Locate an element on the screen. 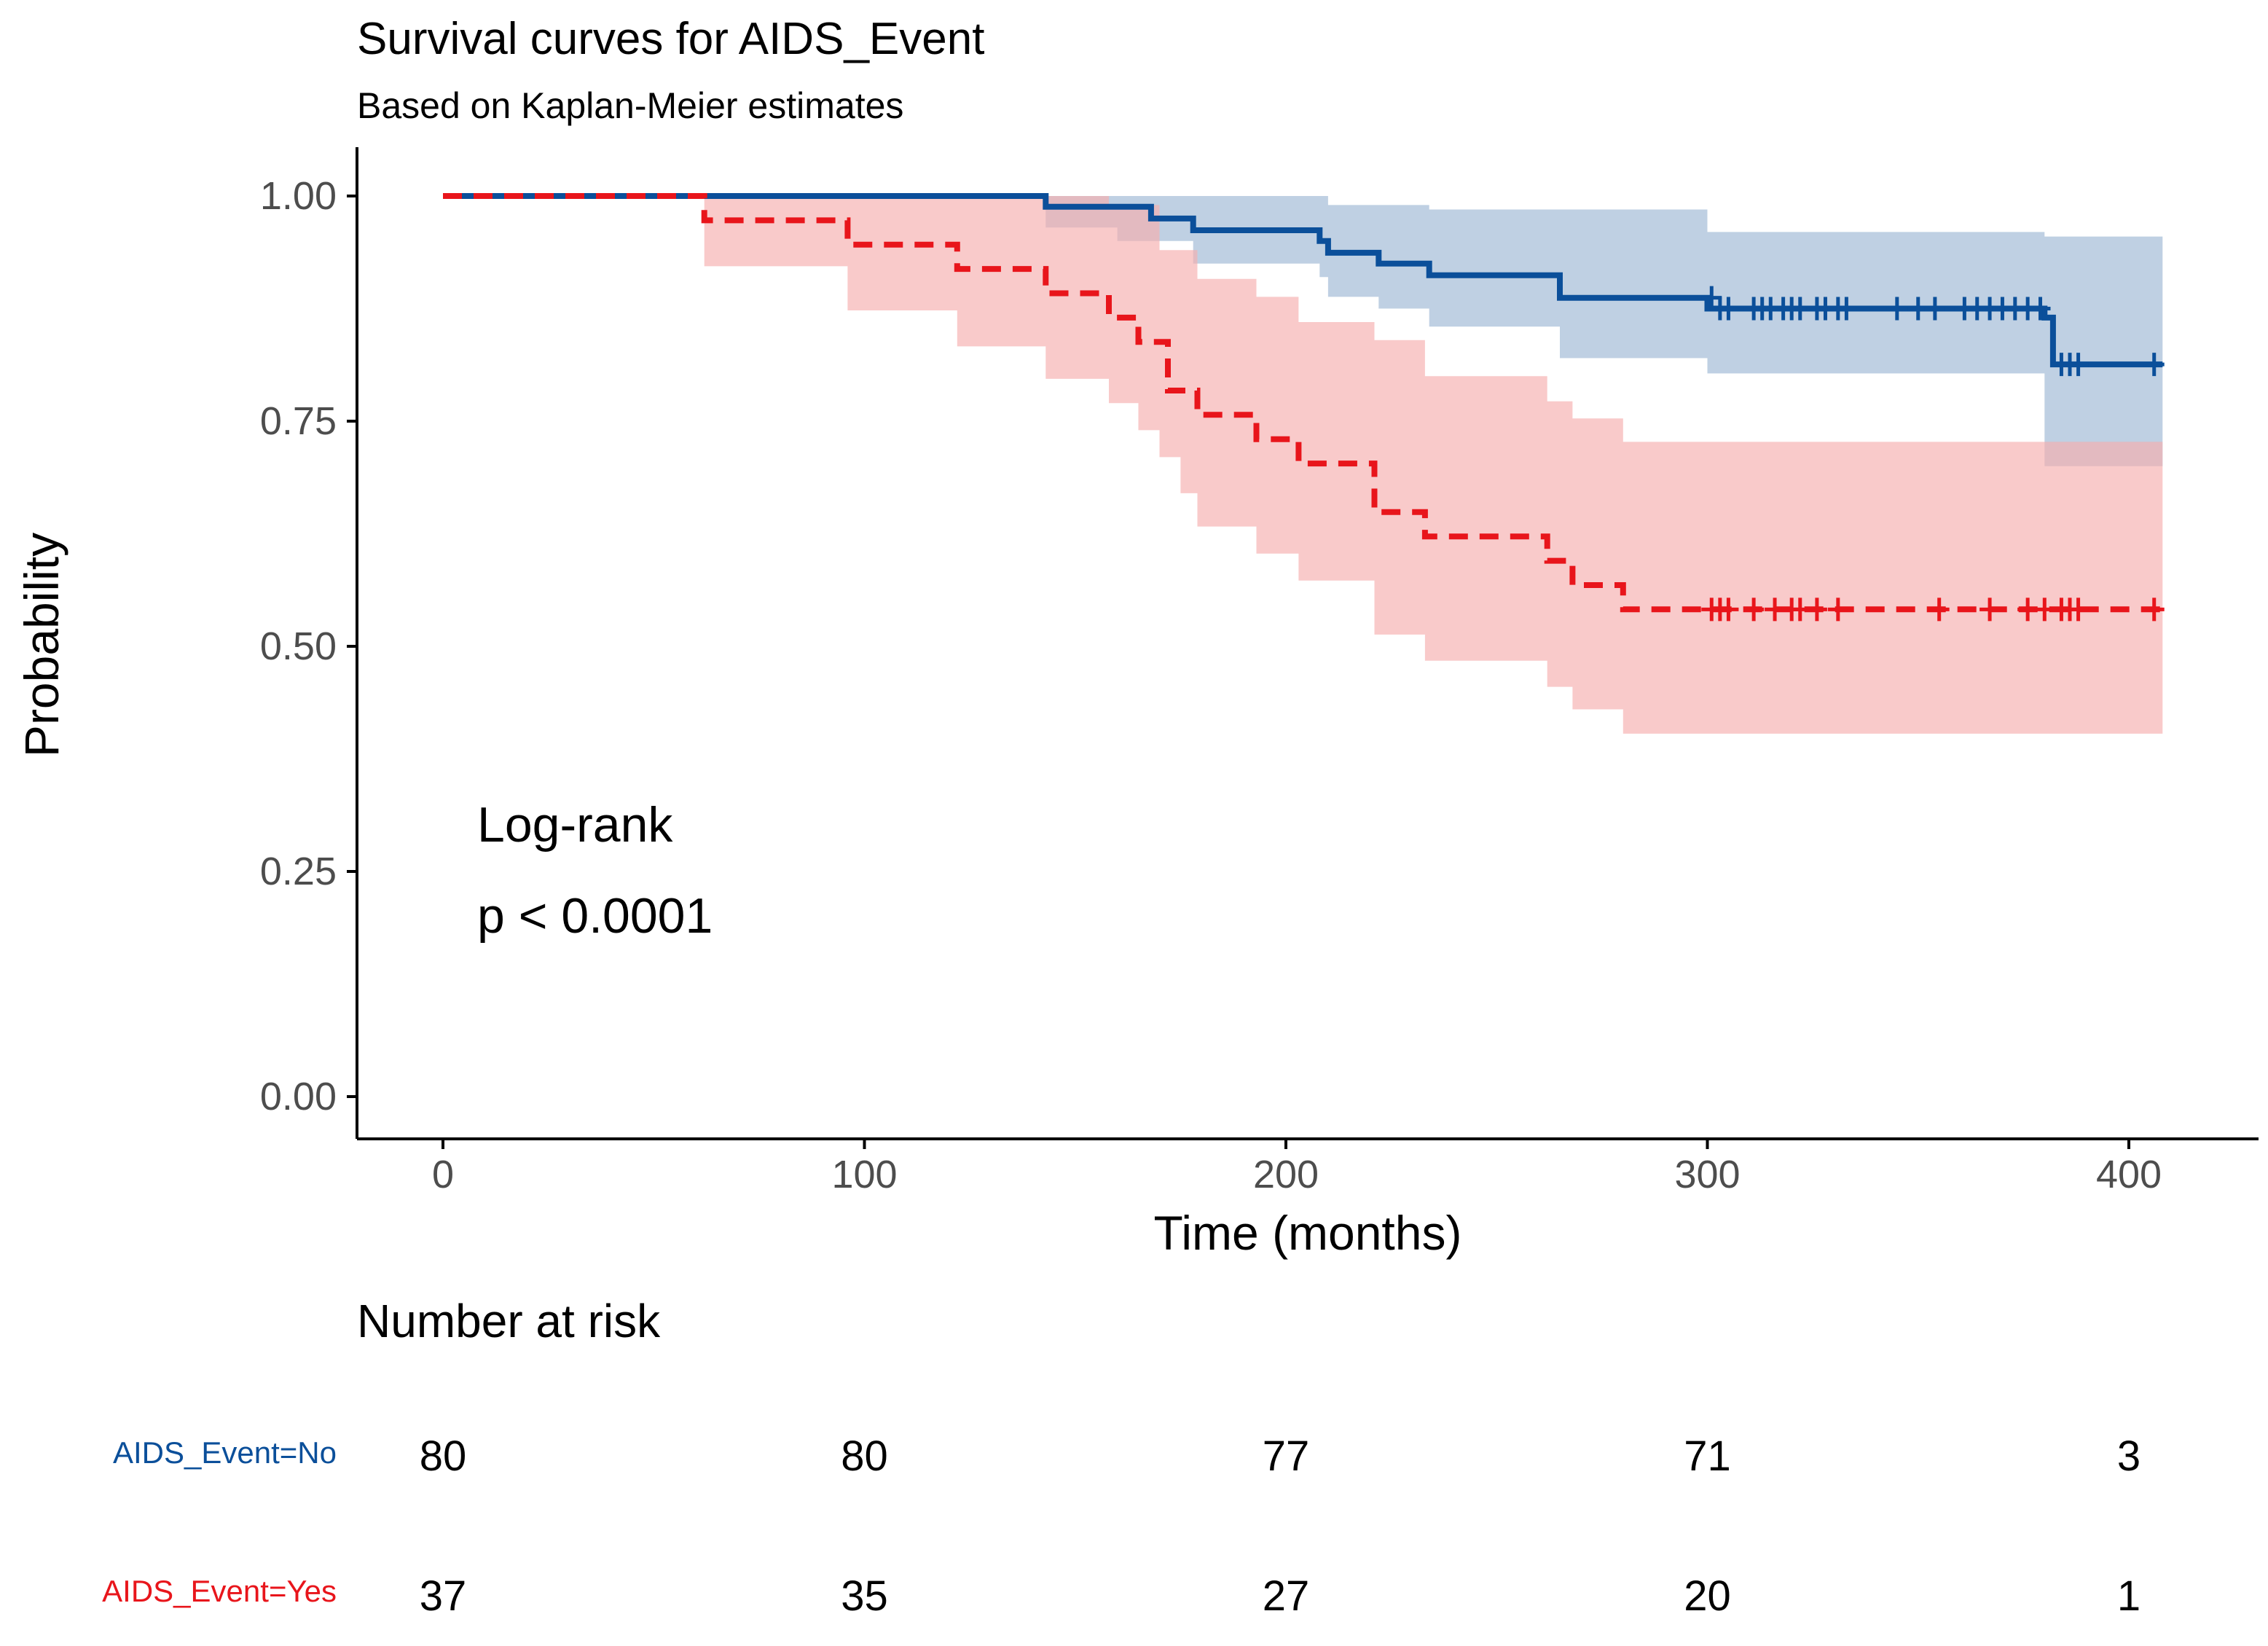  risk-table-title: Number at risk is located at coordinates (509, 1321).